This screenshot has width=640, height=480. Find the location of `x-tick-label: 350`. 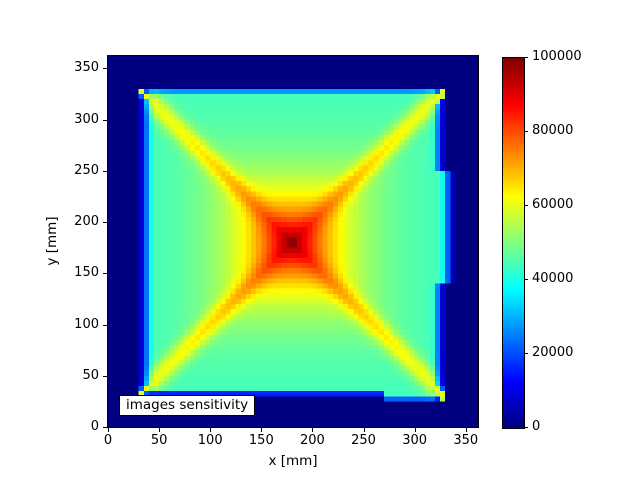

x-tick-label: 350 is located at coordinates (466, 440).